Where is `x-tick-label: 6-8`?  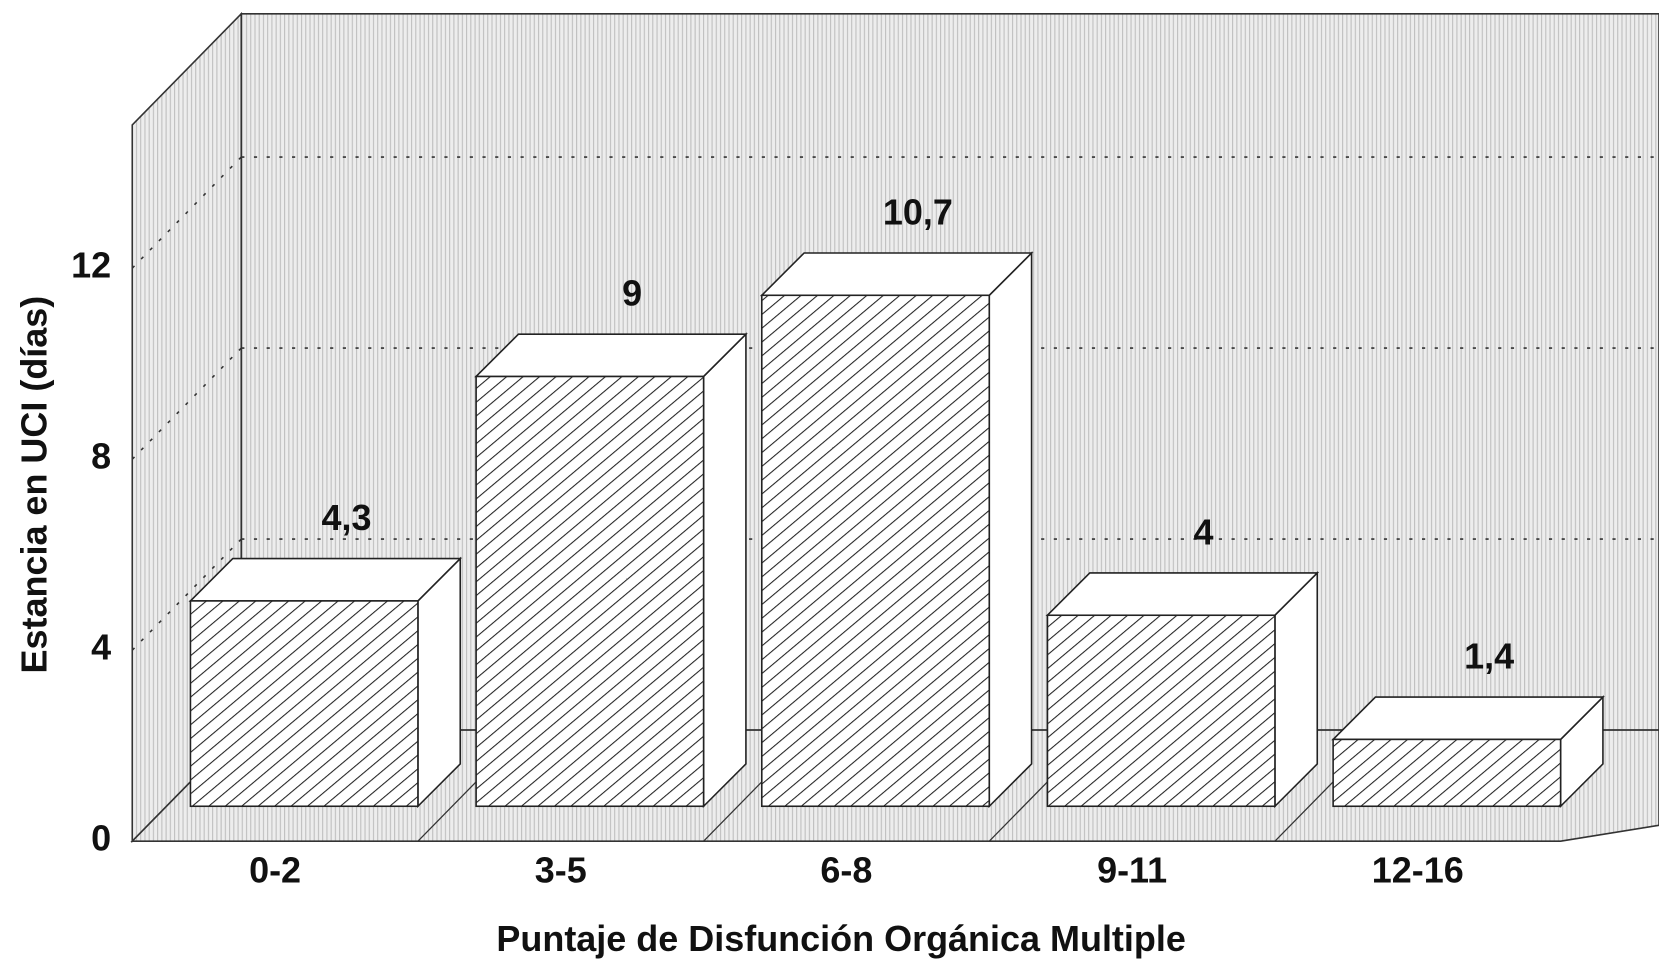 x-tick-label: 6-8 is located at coordinates (846, 869).